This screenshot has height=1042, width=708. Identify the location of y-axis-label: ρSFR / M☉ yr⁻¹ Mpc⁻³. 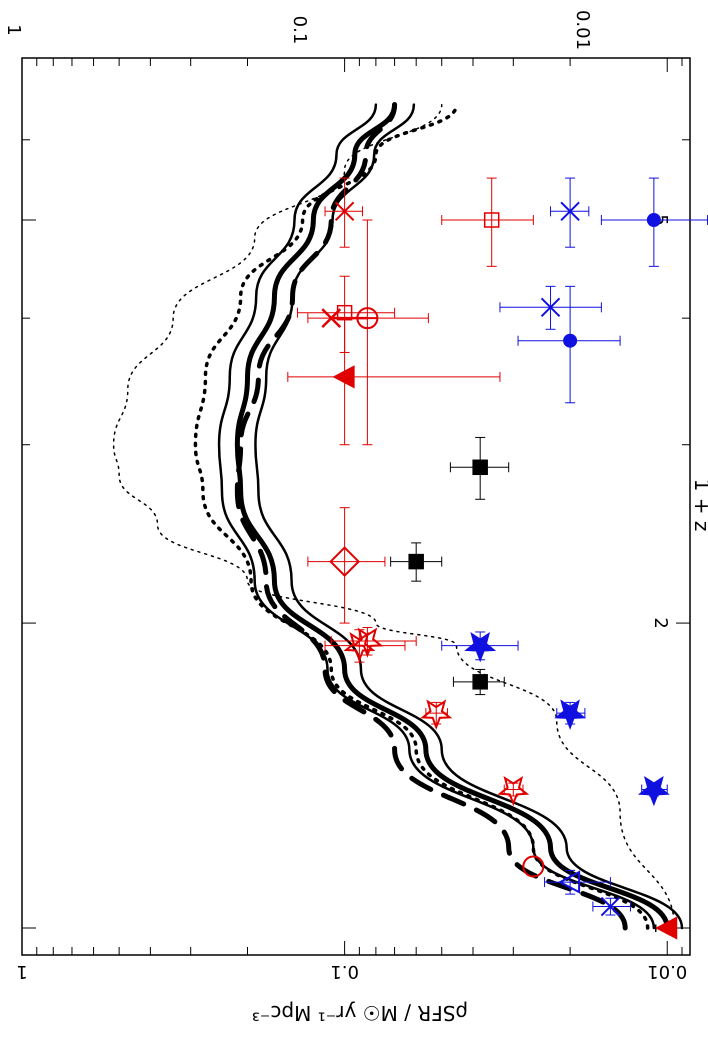
(360, 1013).